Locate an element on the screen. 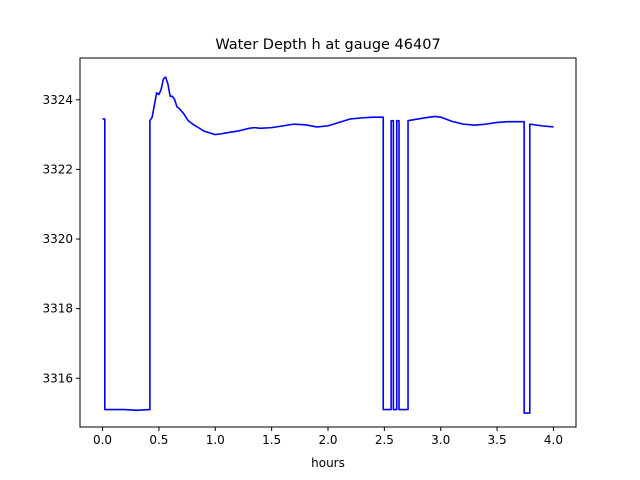 This screenshot has width=640, height=480. x-tick-label: 4.0 is located at coordinates (553, 440).